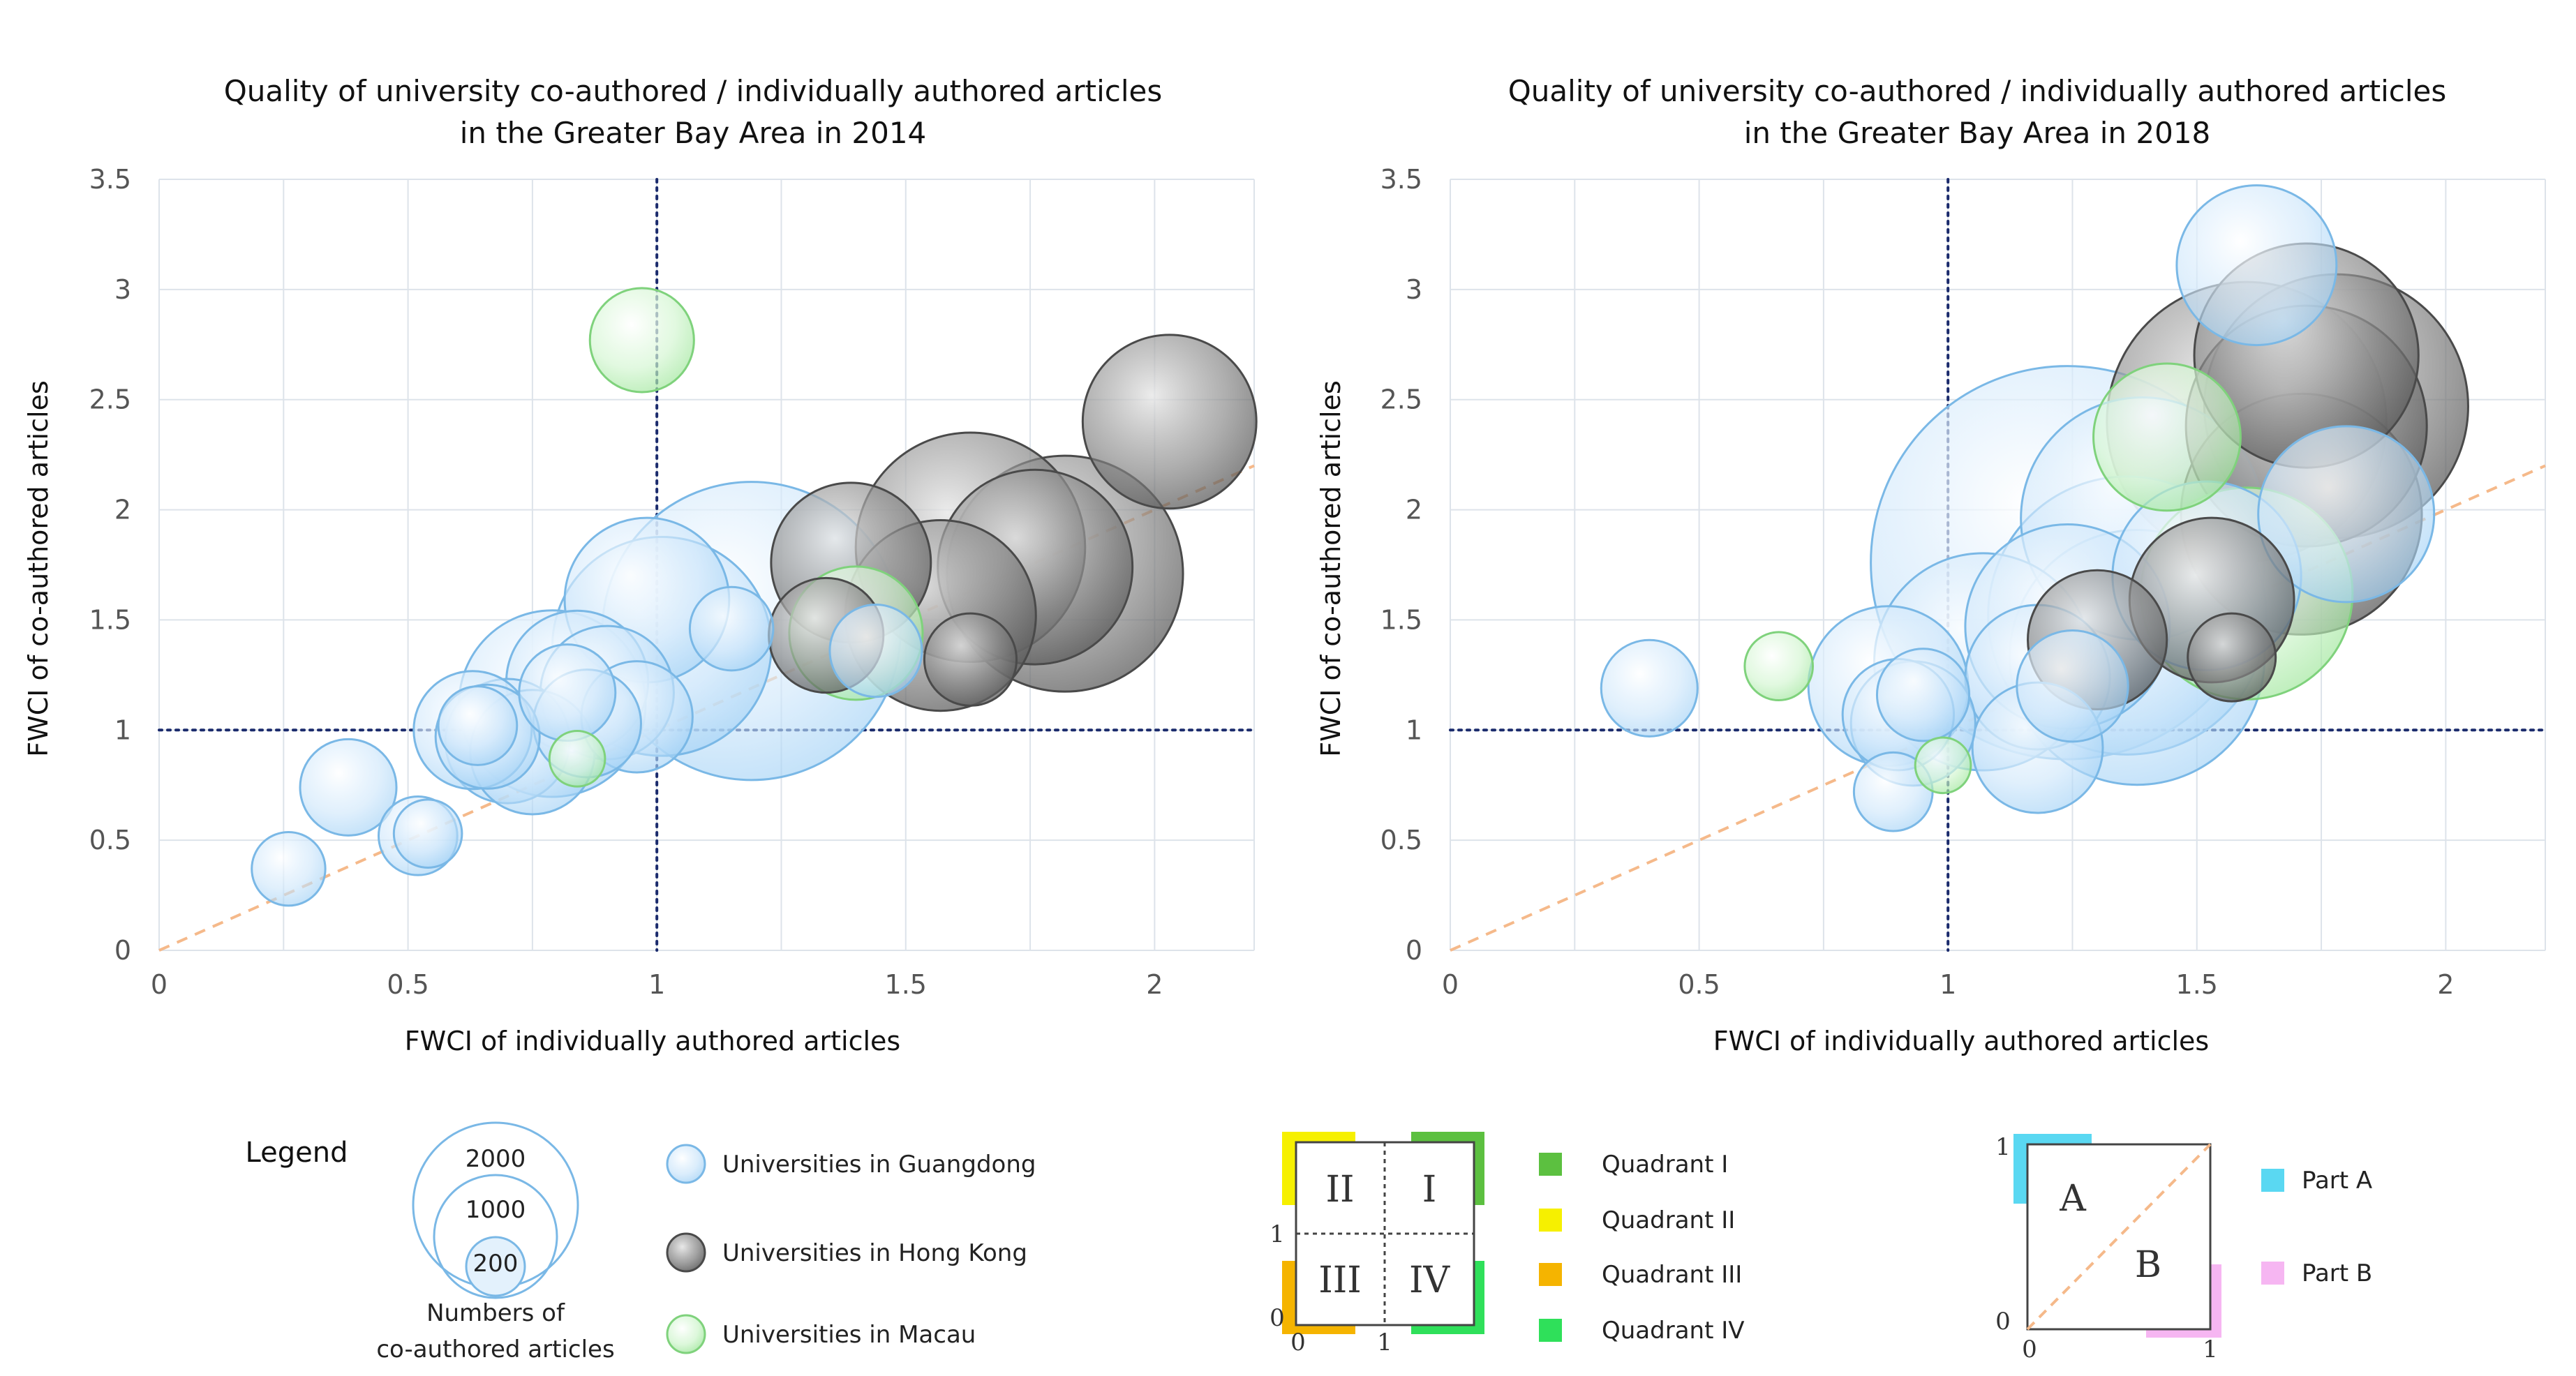 The image size is (2576, 1376). I want to click on x-axis-label: FWCI of individually authored articles, so click(652, 1041).